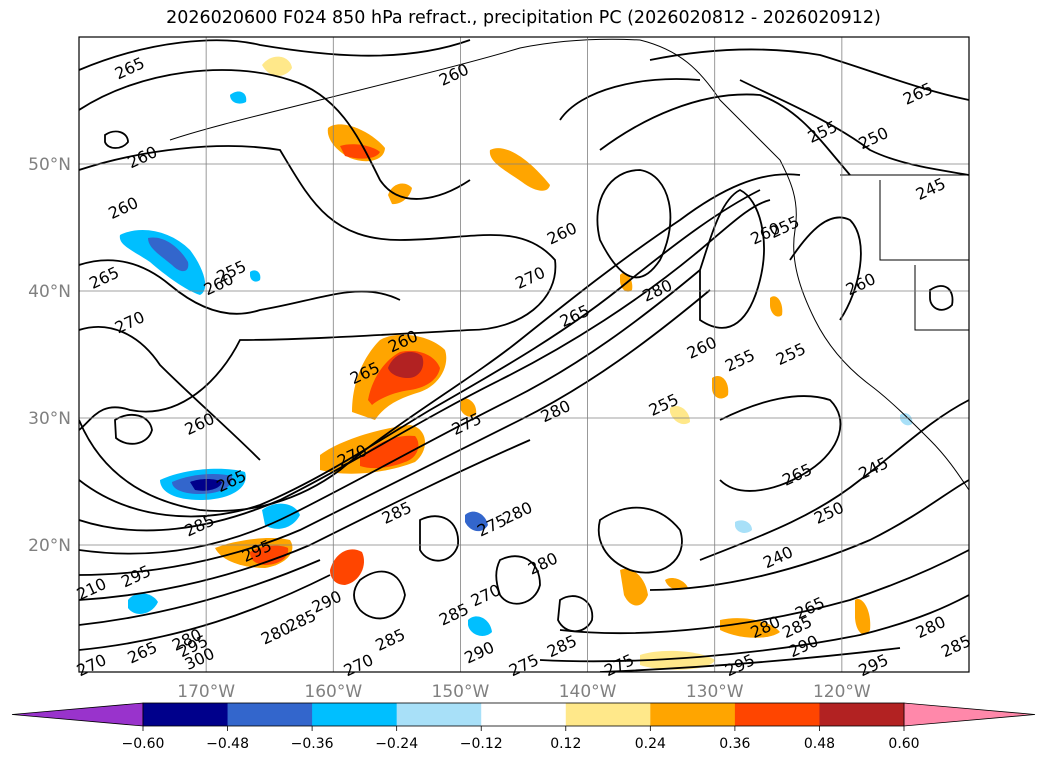 This screenshot has width=1047, height=765. What do you see at coordinates (861, 284) in the screenshot?
I see `contour-label-18: 260` at bounding box center [861, 284].